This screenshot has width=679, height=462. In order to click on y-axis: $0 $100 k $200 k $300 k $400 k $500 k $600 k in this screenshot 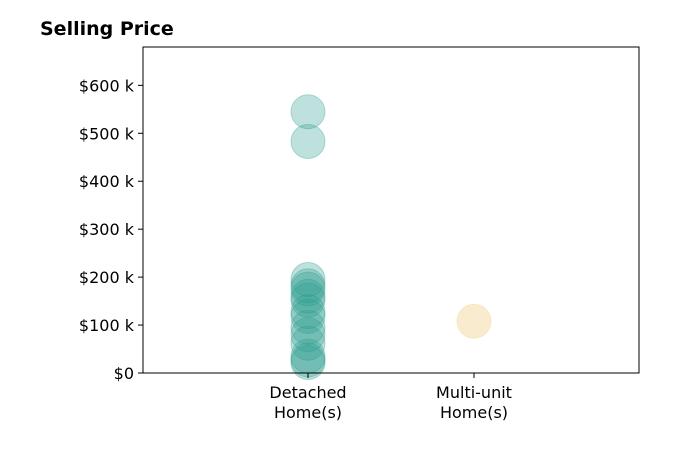, I will do `click(111, 229)`.